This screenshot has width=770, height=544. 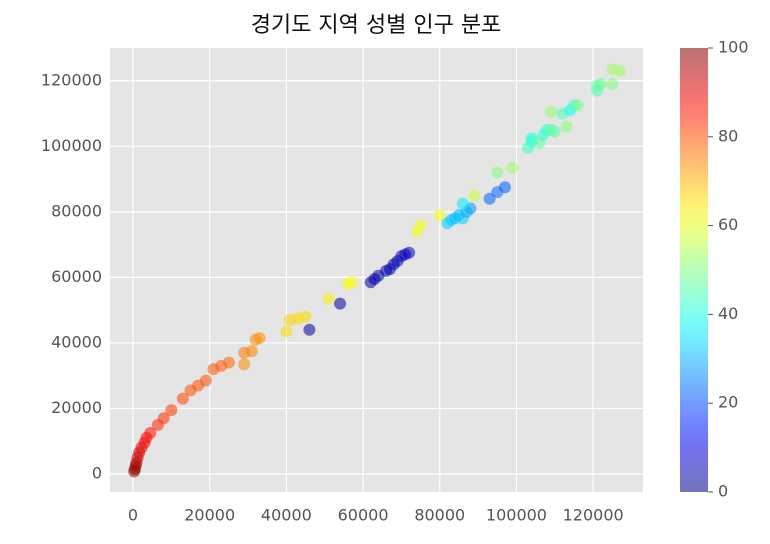 I want to click on y-tick-label: 80000, so click(x=76, y=210).